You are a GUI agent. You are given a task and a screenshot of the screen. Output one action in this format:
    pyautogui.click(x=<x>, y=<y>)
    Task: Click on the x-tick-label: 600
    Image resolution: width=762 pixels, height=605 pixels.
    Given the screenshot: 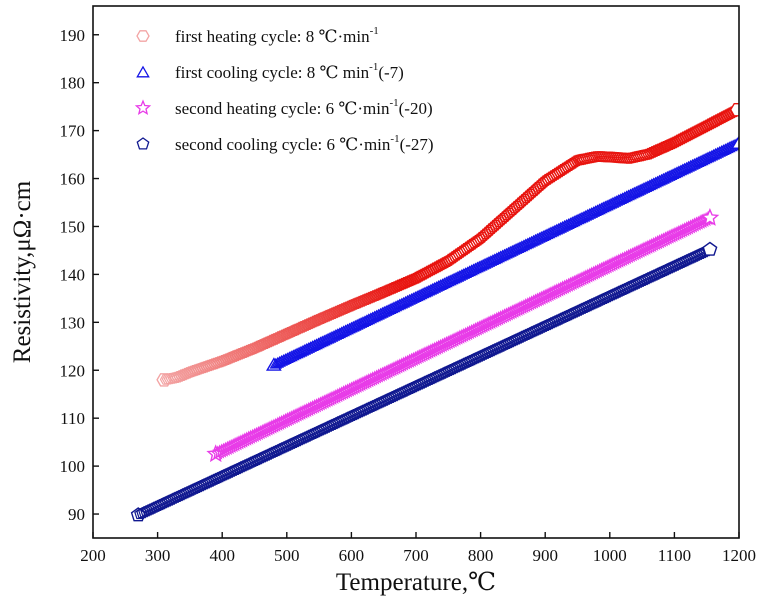 What is the action you would take?
    pyautogui.click(x=352, y=555)
    